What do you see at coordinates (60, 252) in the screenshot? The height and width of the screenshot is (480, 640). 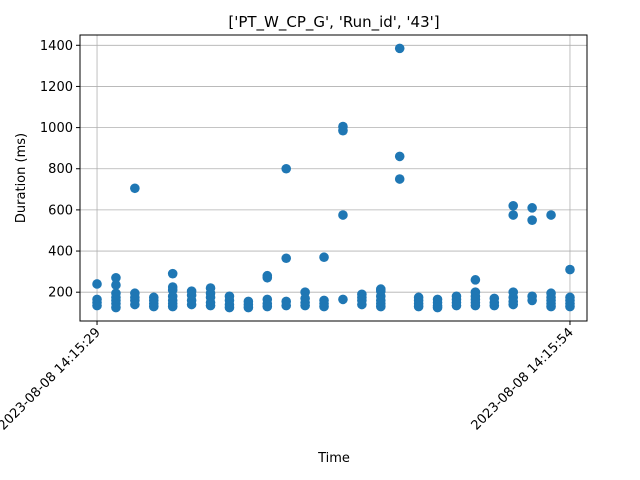 I see `y-tick-label: 400` at bounding box center [60, 252].